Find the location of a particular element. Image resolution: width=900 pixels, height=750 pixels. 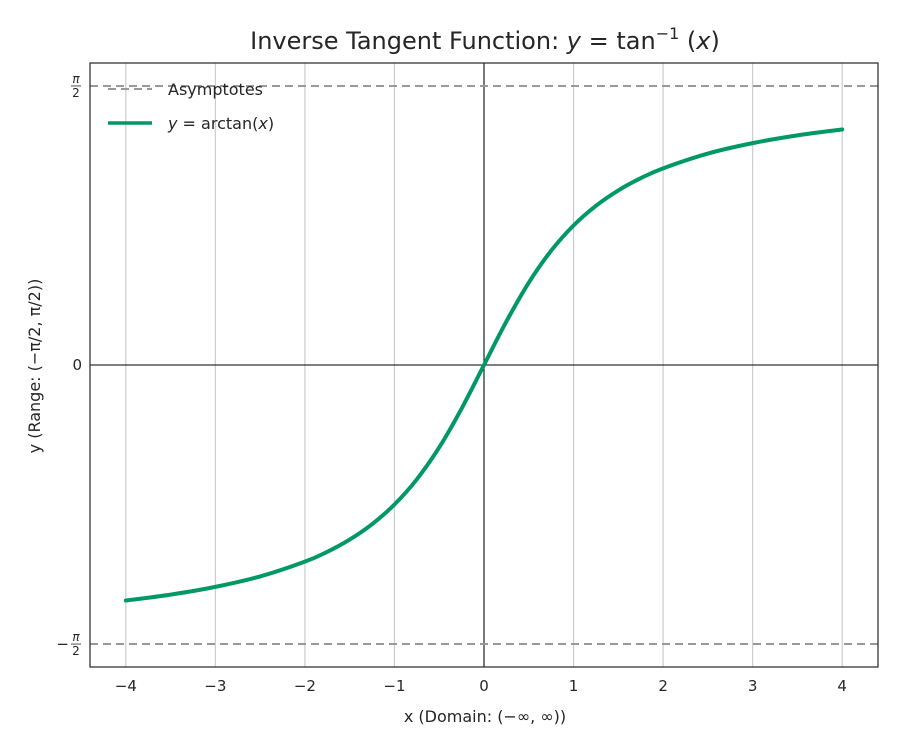

x-tick-label-5: 1 is located at coordinates (574, 686).